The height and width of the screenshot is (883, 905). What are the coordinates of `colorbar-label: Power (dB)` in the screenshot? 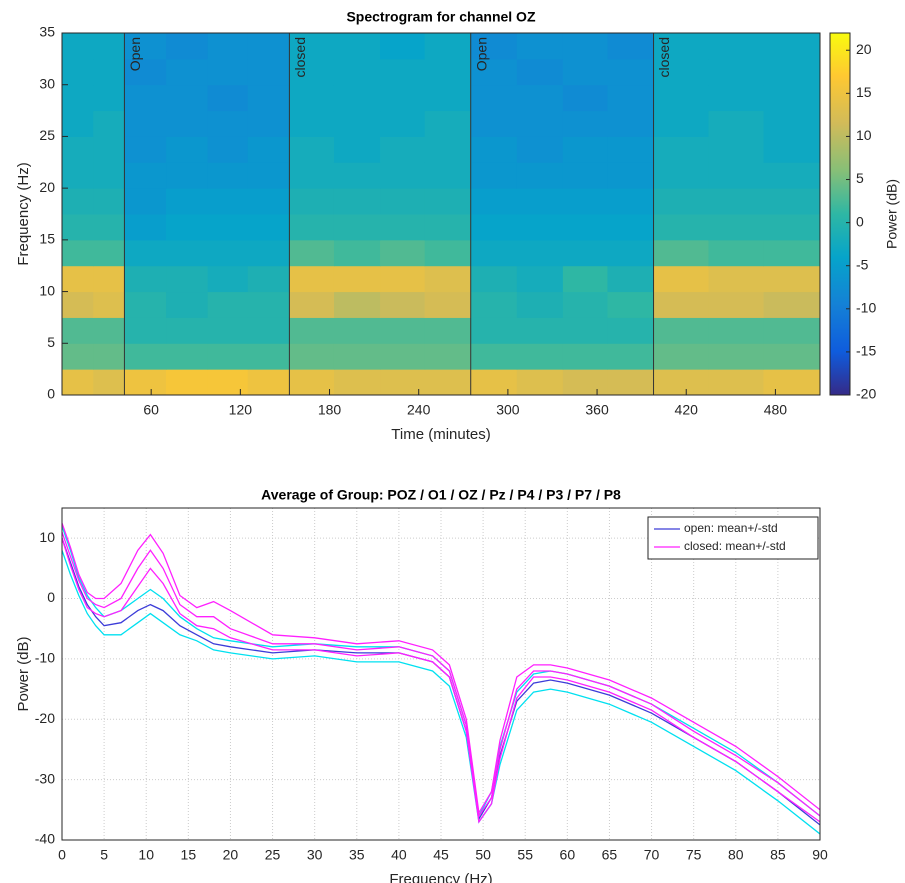 It's located at (892, 214).